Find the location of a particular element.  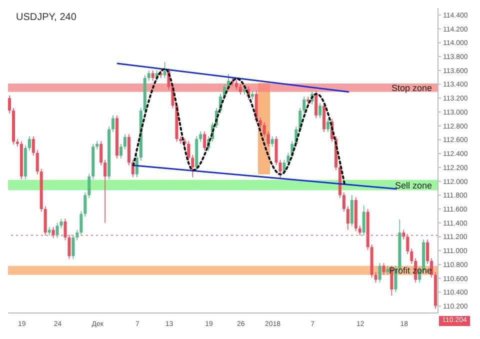

band-label: Sell zone is located at coordinates (413, 185).